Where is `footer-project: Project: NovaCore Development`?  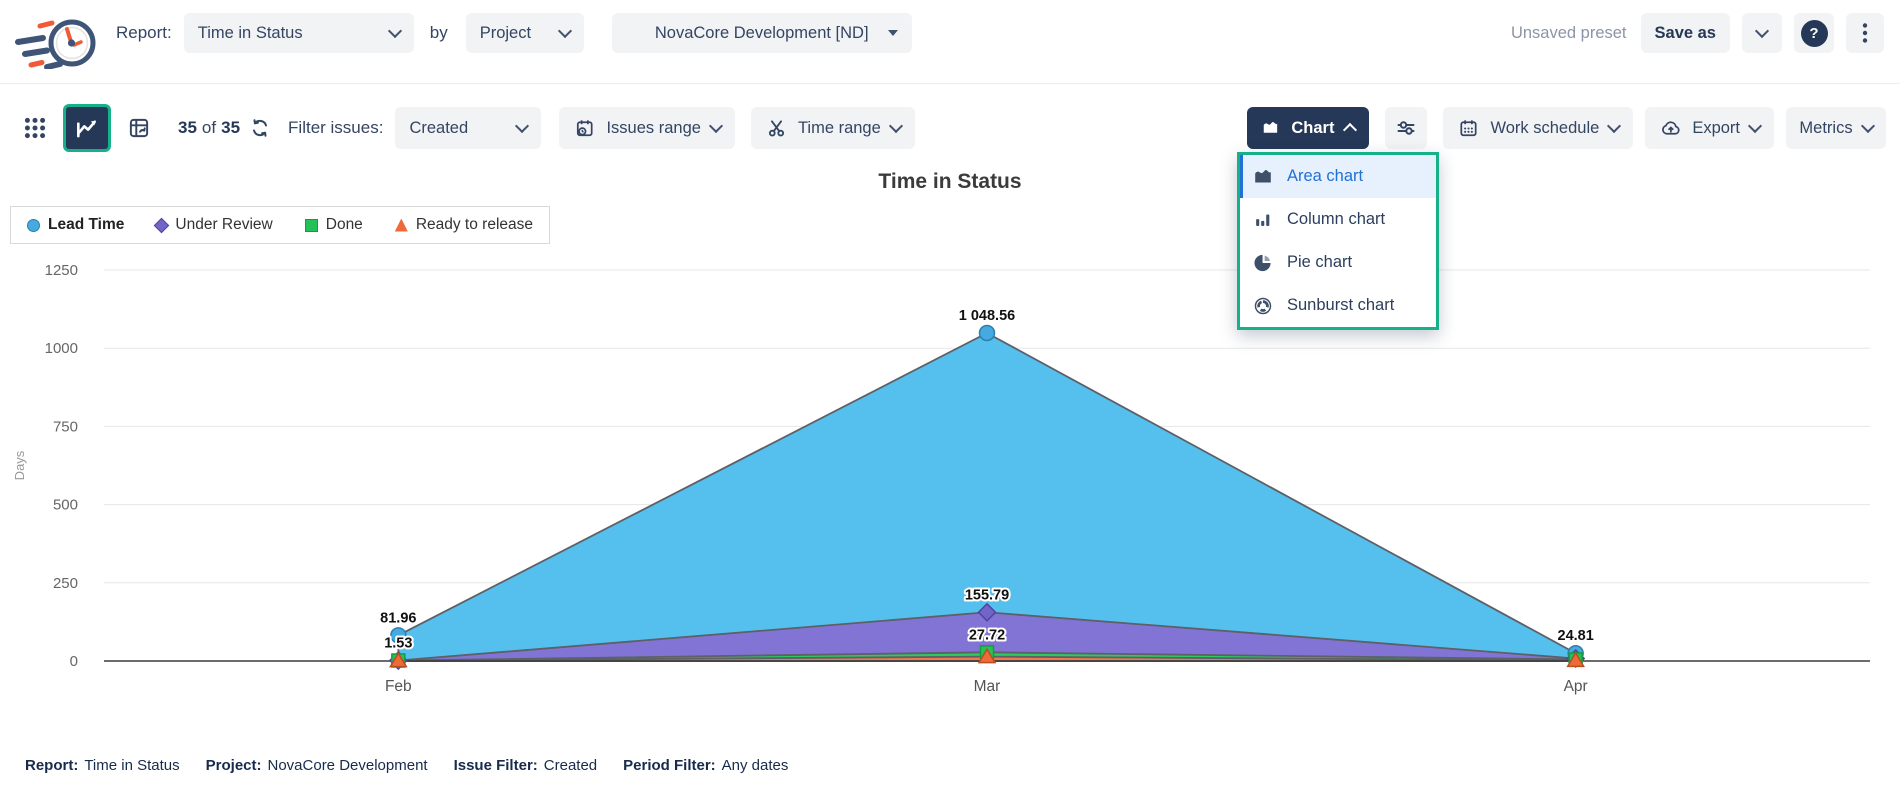
footer-project: Project: NovaCore Development is located at coordinates (317, 765).